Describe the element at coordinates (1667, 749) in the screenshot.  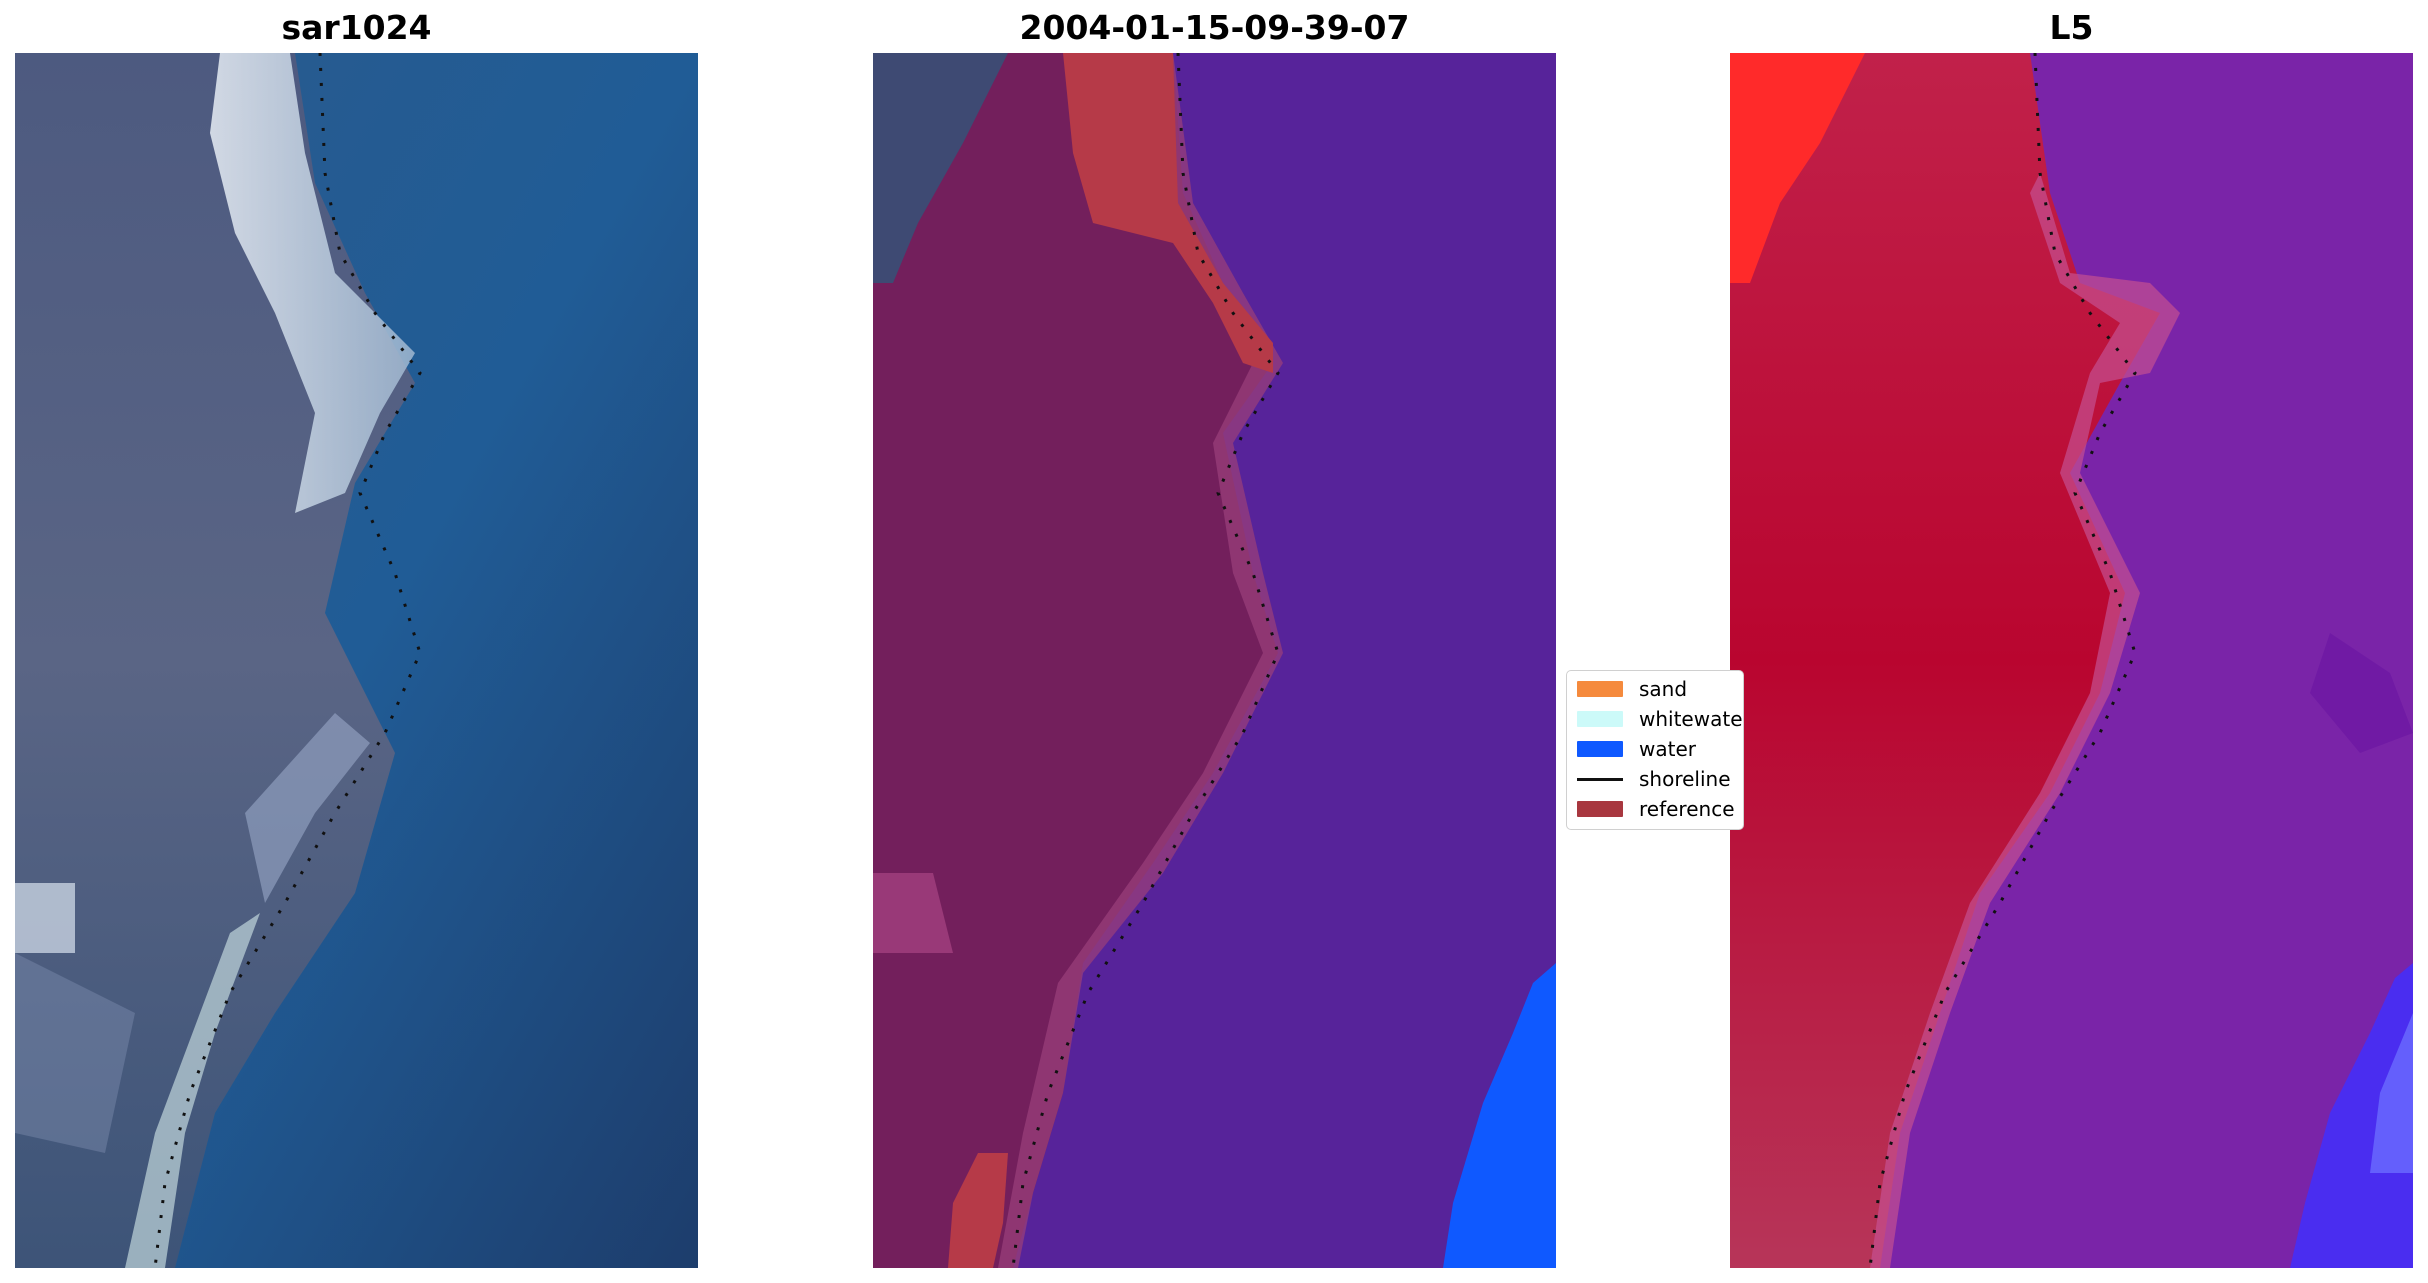
I see `legend-label: water` at that location.